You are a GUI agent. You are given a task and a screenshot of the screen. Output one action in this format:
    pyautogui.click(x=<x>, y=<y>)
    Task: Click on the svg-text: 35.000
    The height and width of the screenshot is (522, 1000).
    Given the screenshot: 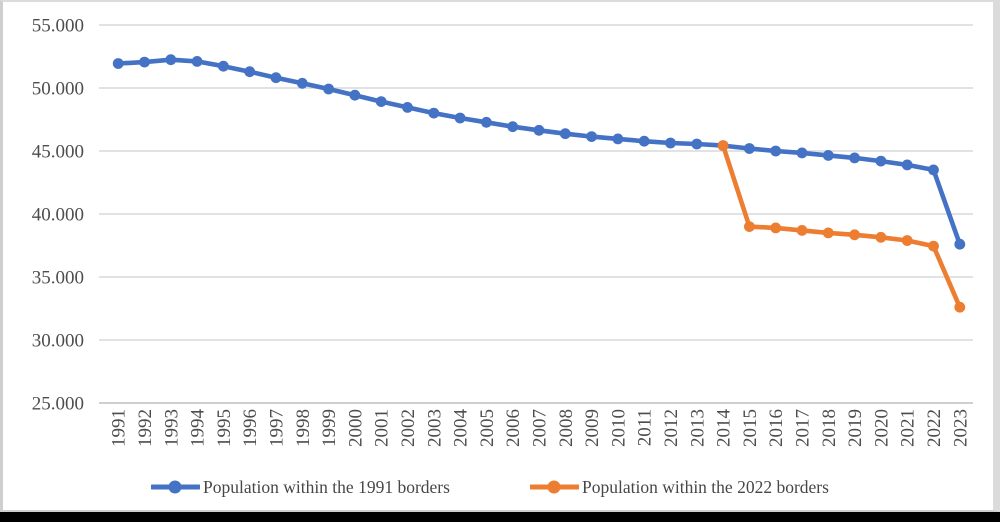 What is the action you would take?
    pyautogui.click(x=58, y=278)
    